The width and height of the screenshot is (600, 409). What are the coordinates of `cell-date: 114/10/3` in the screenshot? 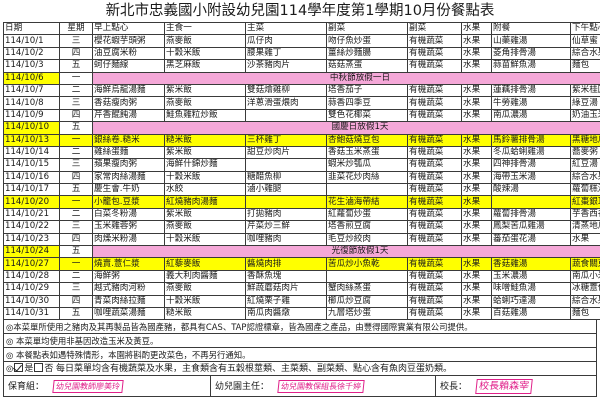 It's located at (31, 66).